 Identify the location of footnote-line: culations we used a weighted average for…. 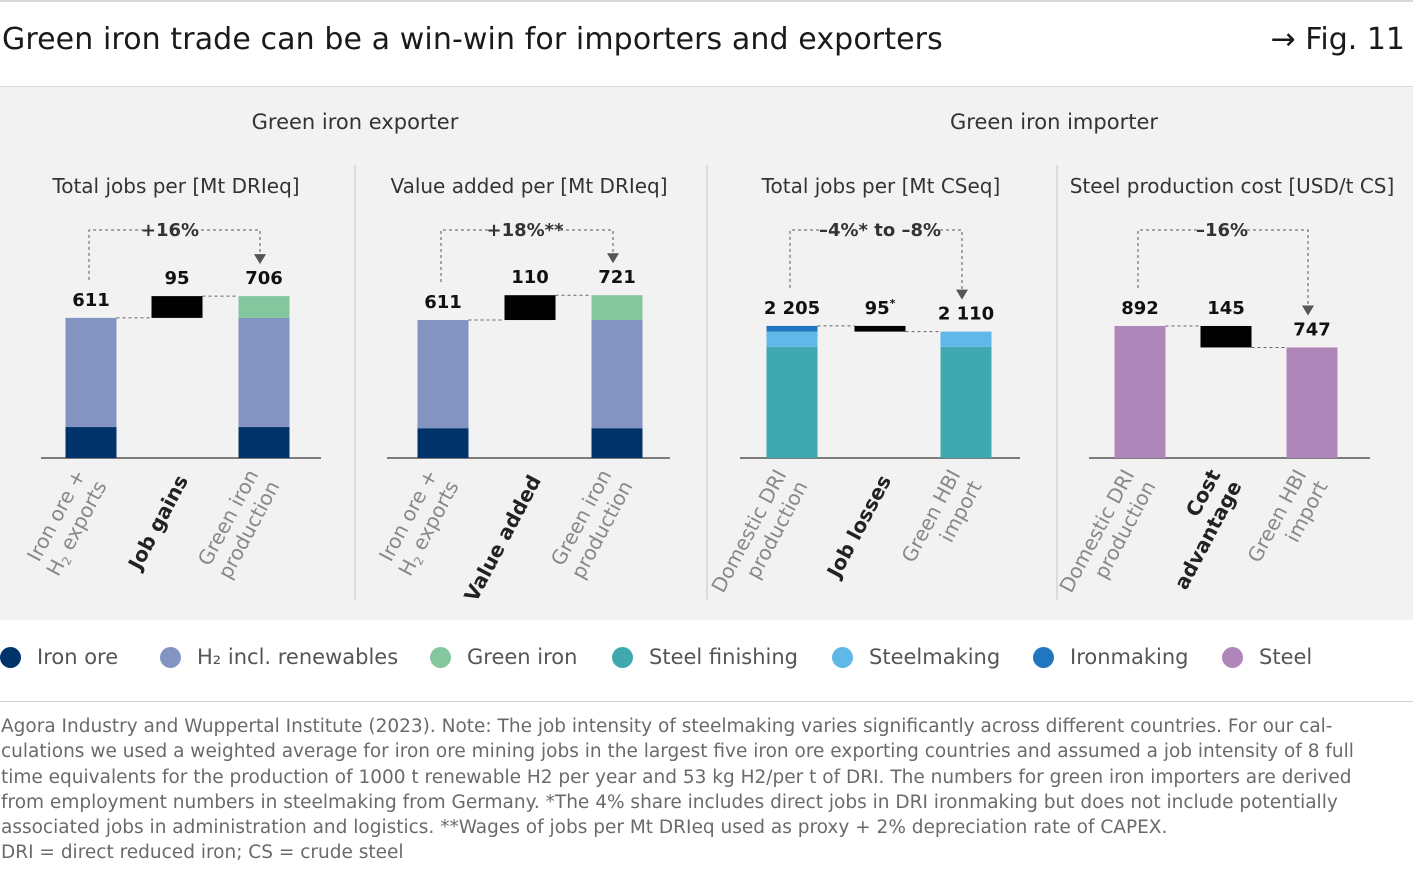
(677, 752).